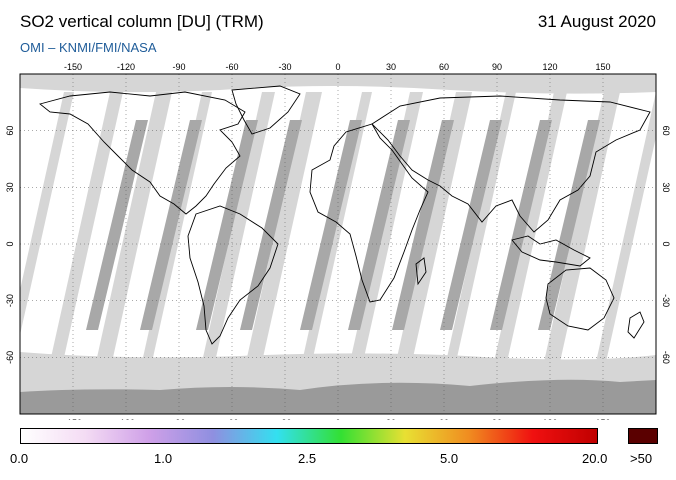 This screenshot has width=676, height=480. Describe the element at coordinates (337, 419) in the screenshot. I see `lon-tick-label-bottom: 0` at that location.